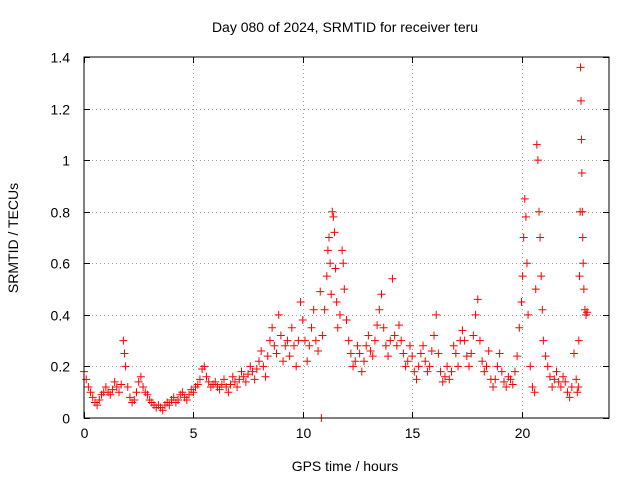 This screenshot has height=480, width=640. Describe the element at coordinates (13, 238) in the screenshot. I see `y-axis-label: SRMTID / TECUs` at that location.